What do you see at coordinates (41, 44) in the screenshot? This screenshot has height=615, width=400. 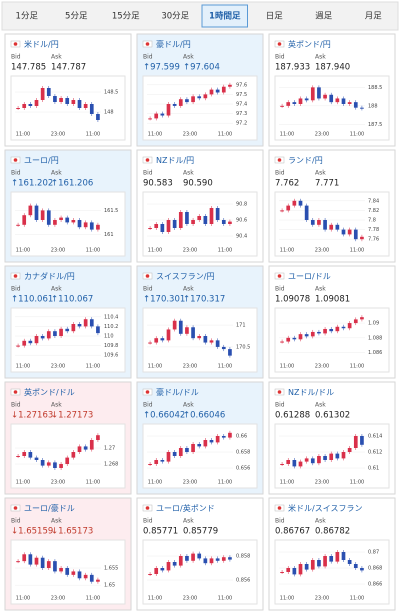 I see `pair-title: 米ドル/円` at bounding box center [41, 44].